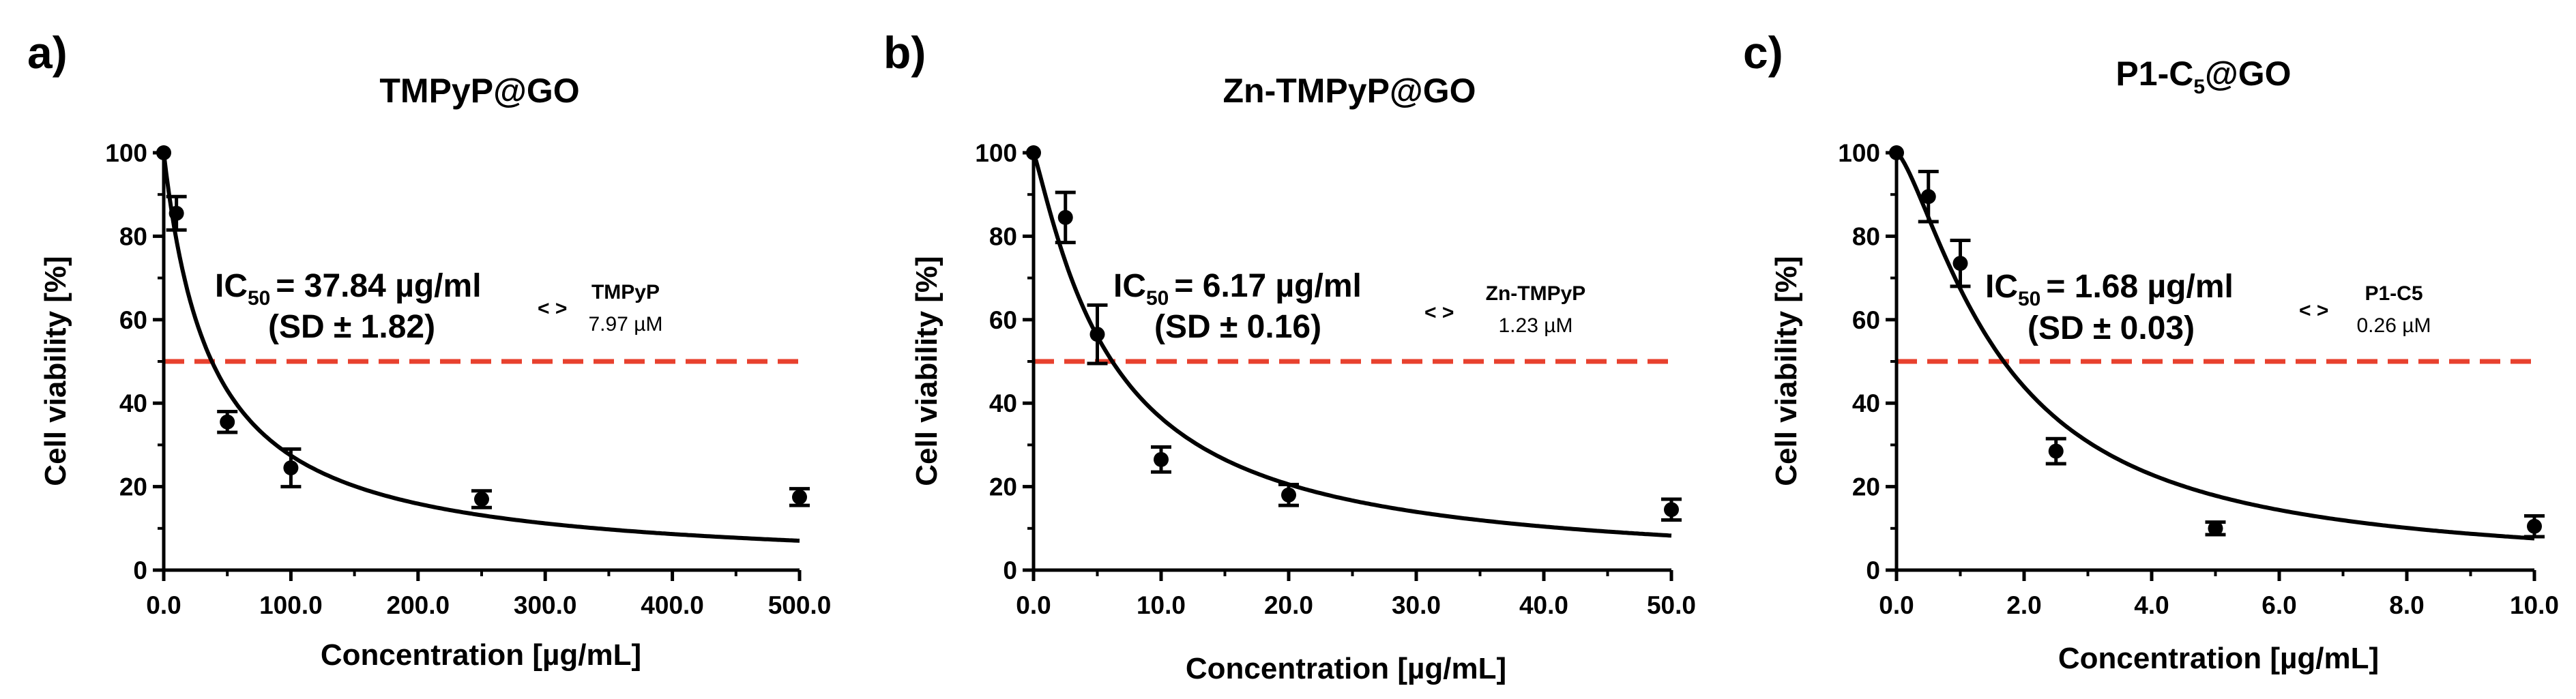 This screenshot has width=2576, height=699. Describe the element at coordinates (672, 605) in the screenshot. I see `x-tick-label: 400.0` at that location.